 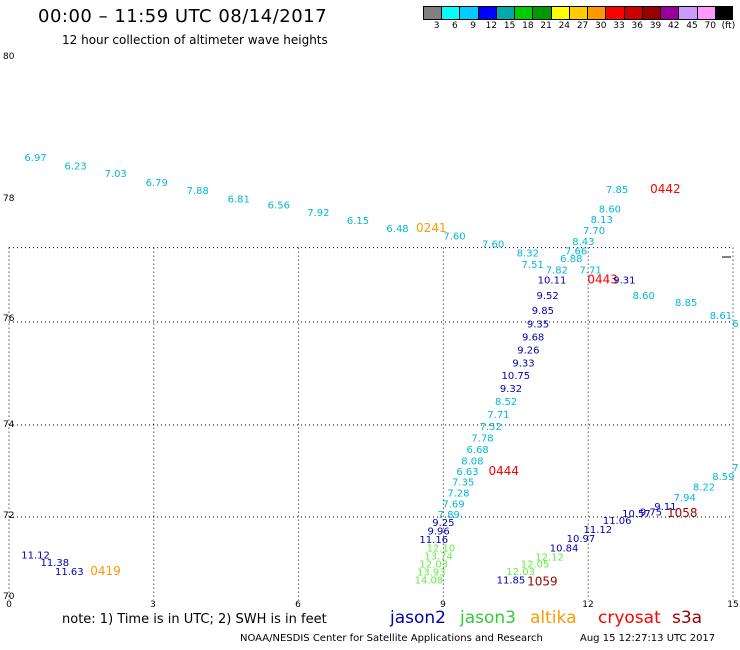 I want to click on scale-label: 18, so click(x=528, y=26).